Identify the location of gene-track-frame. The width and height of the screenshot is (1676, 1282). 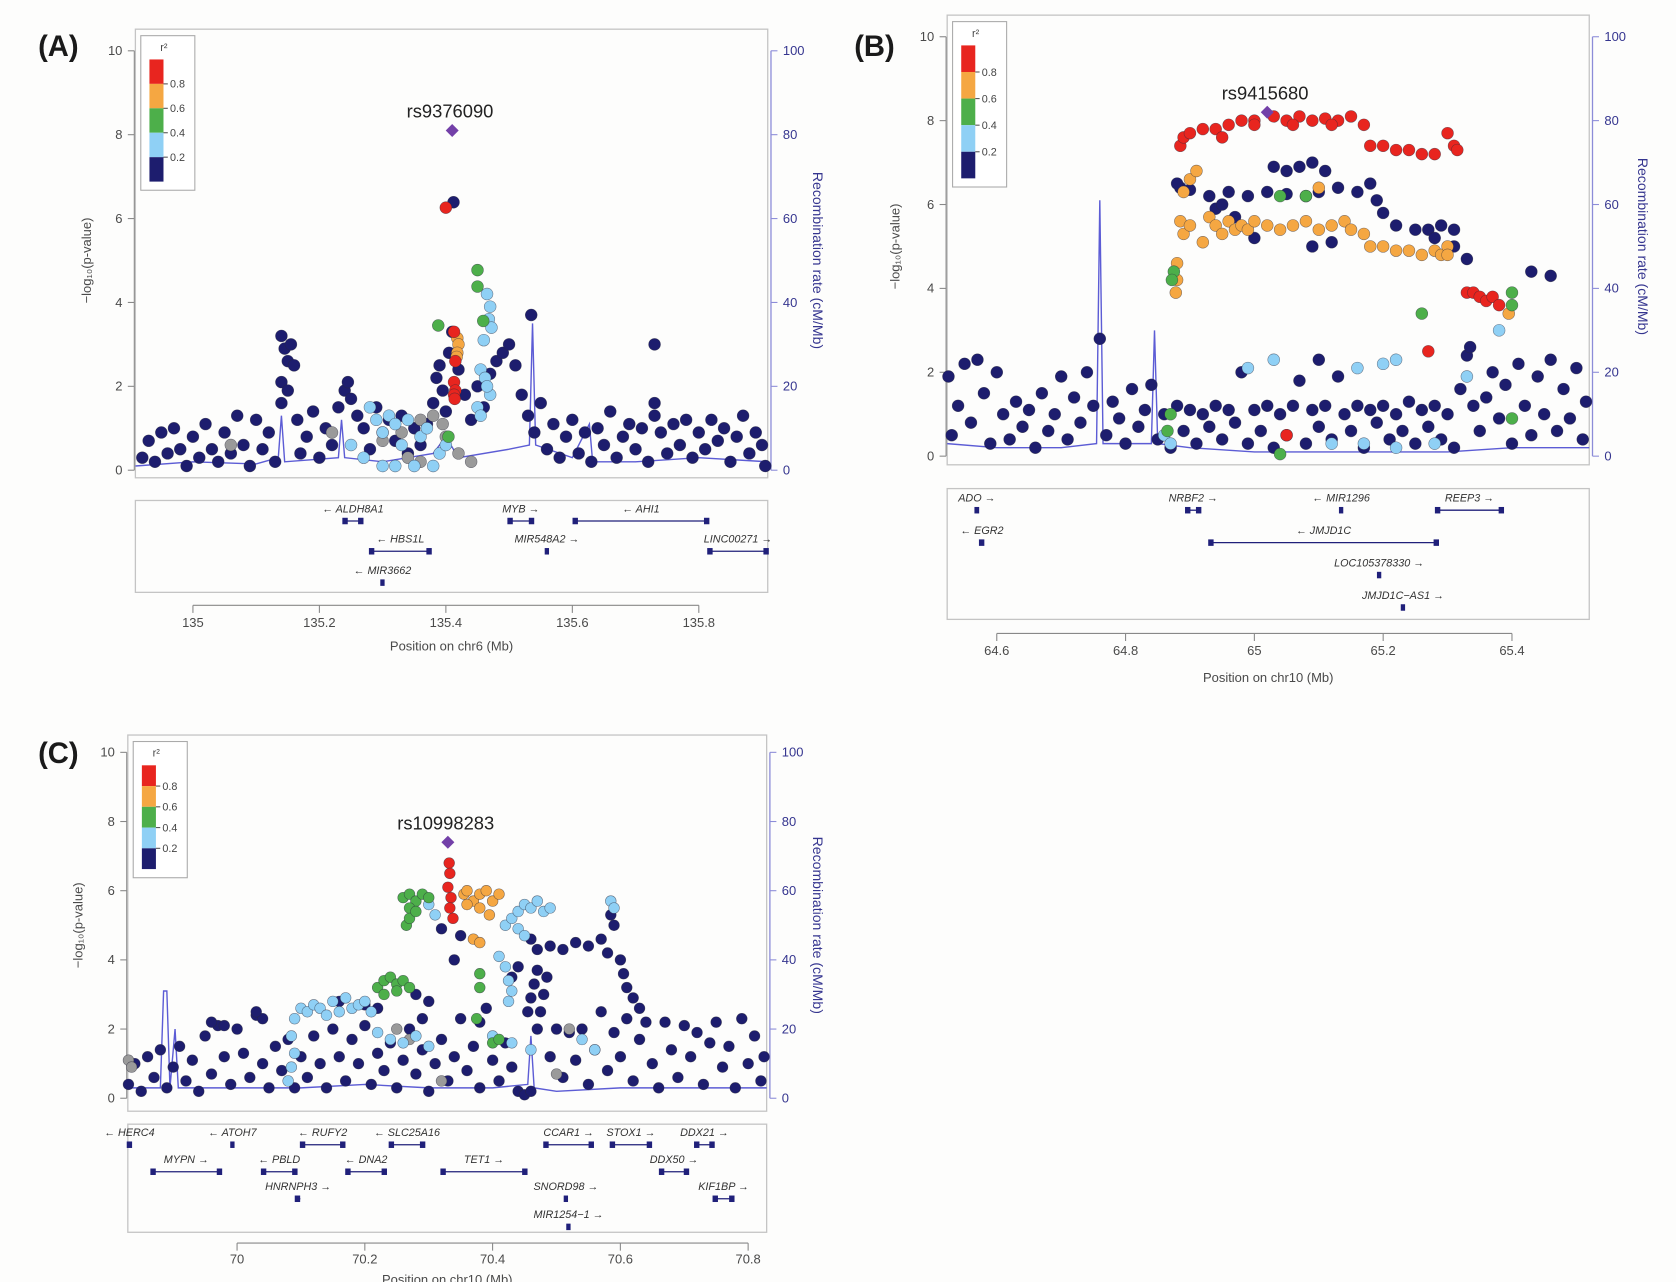
(451, 546).